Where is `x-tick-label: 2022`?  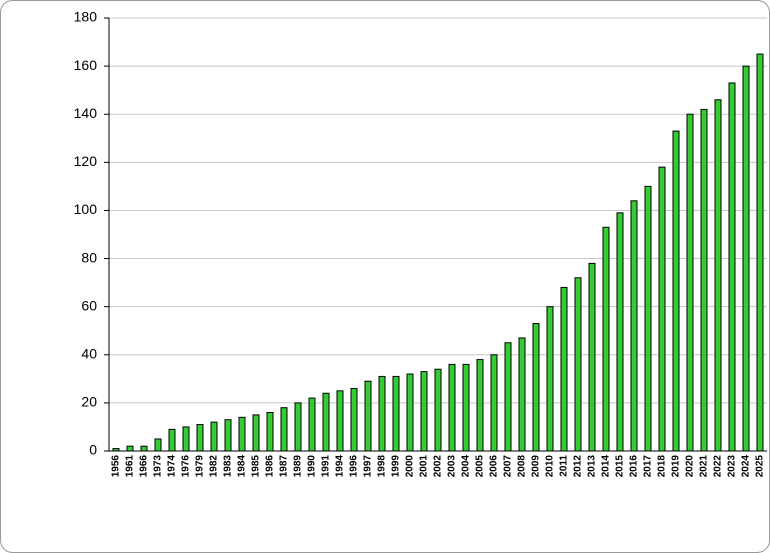 x-tick-label: 2022 is located at coordinates (718, 466).